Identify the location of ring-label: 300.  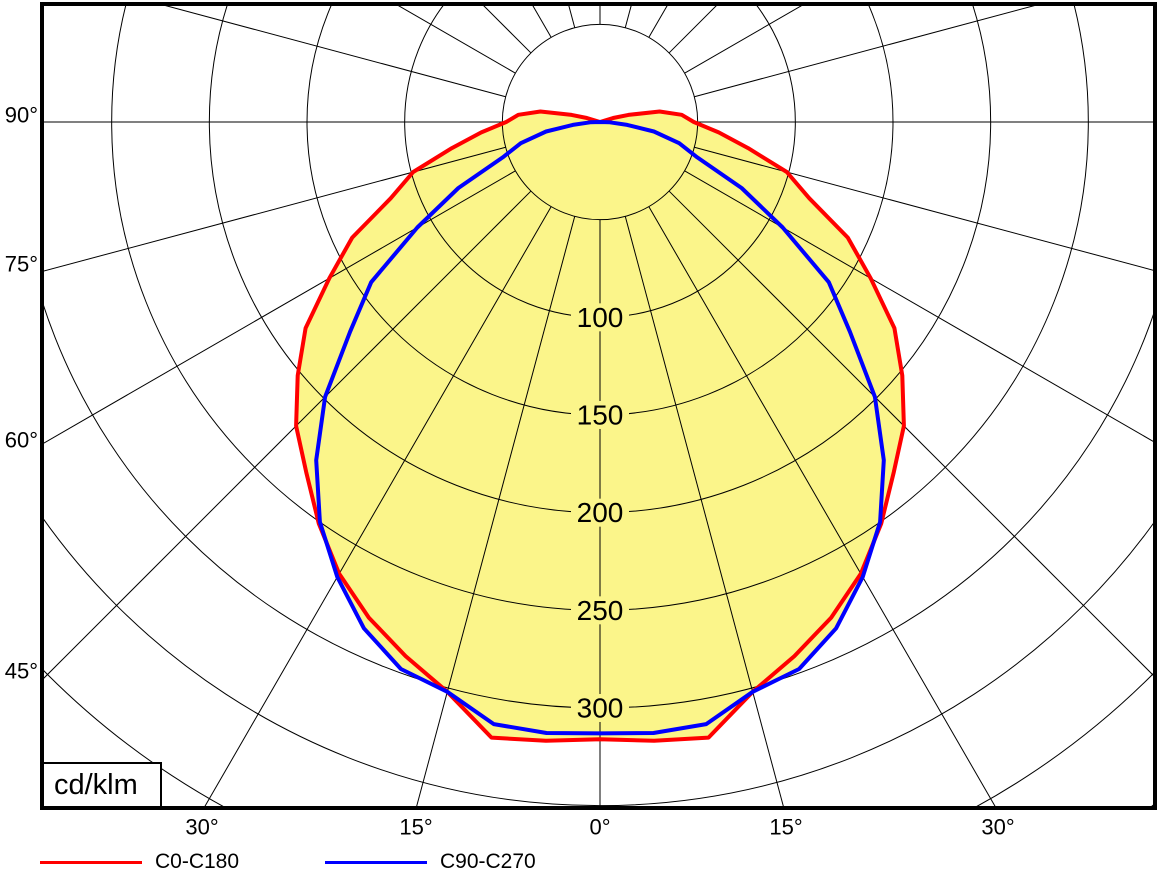
(600, 707).